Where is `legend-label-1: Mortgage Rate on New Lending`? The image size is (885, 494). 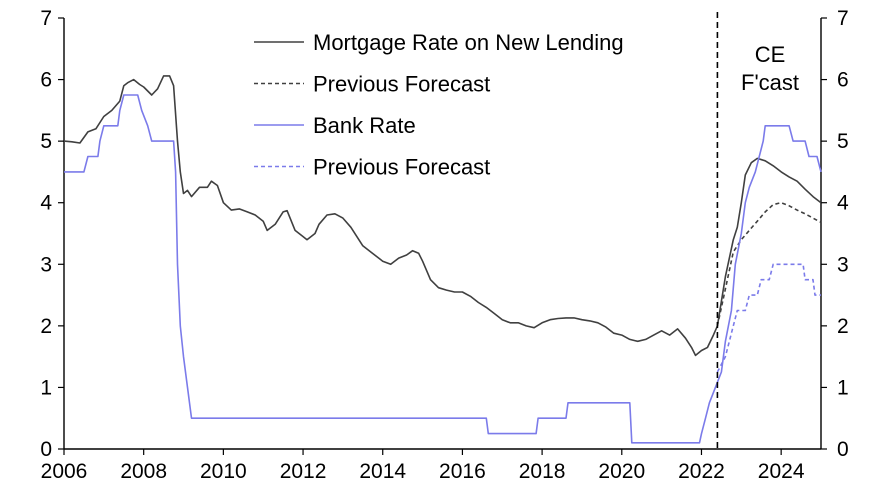 legend-label-1: Mortgage Rate on New Lending is located at coordinates (468, 42).